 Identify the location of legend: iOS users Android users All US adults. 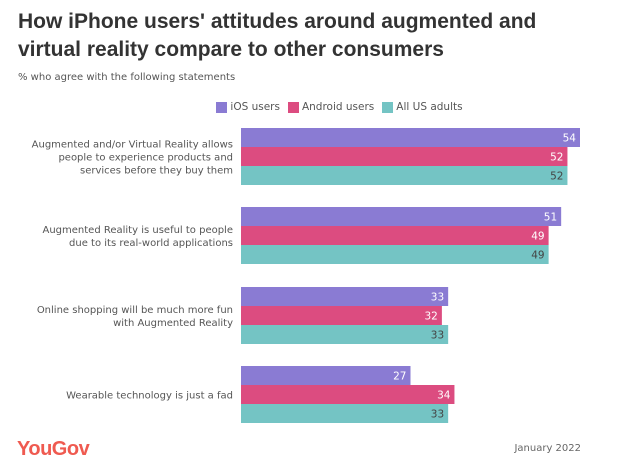
(309, 107).